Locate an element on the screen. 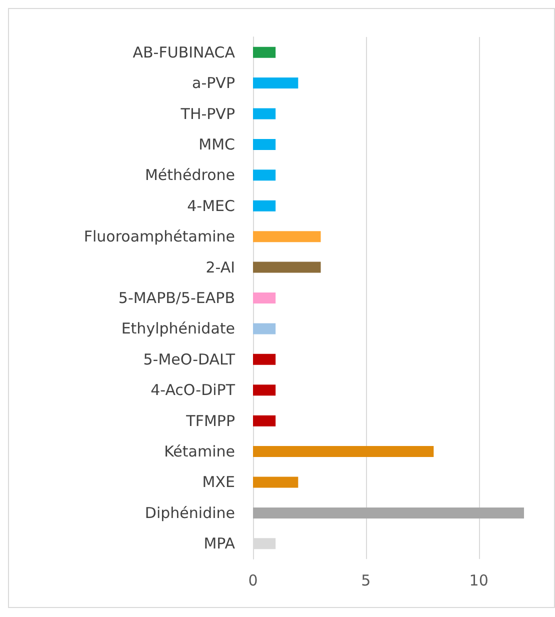 This screenshot has width=555, height=617. x-tick-label: 0 is located at coordinates (253, 581).